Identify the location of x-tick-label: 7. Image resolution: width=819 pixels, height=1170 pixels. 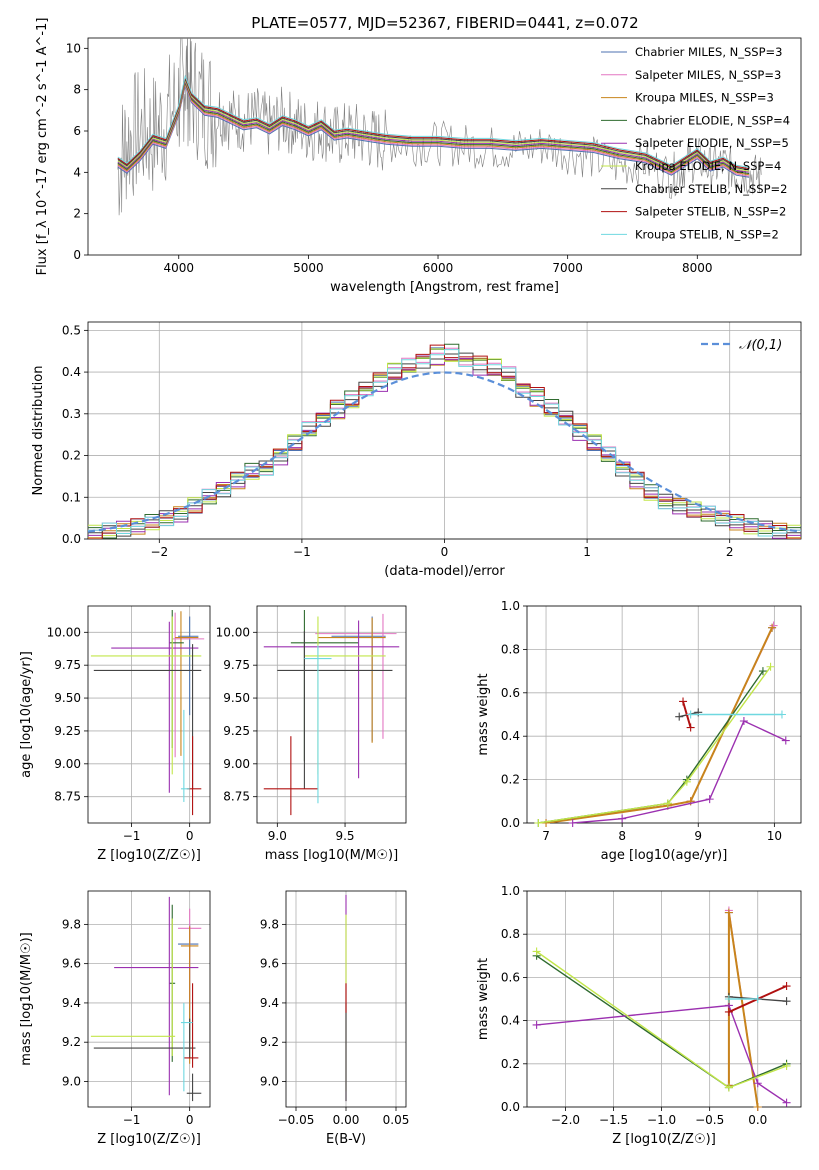
(546, 836).